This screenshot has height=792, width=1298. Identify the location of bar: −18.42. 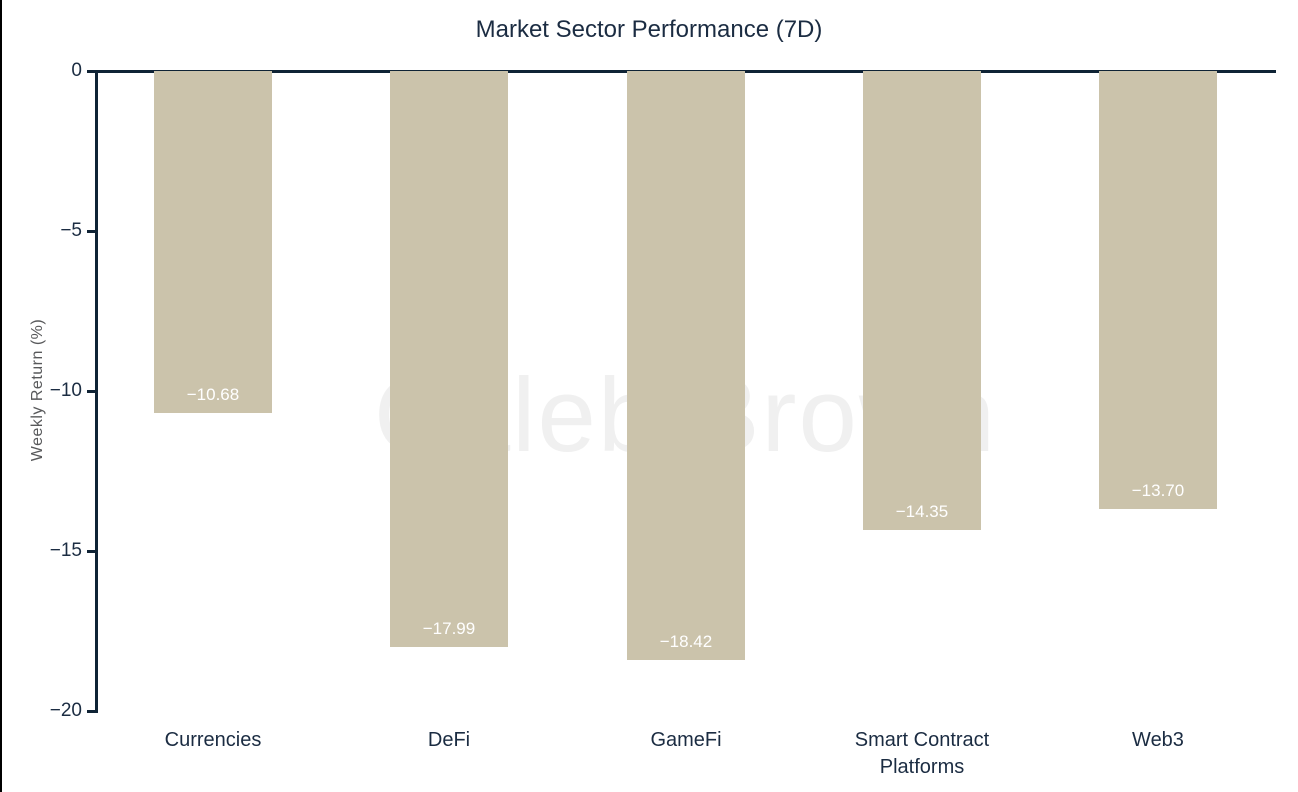
(686, 365).